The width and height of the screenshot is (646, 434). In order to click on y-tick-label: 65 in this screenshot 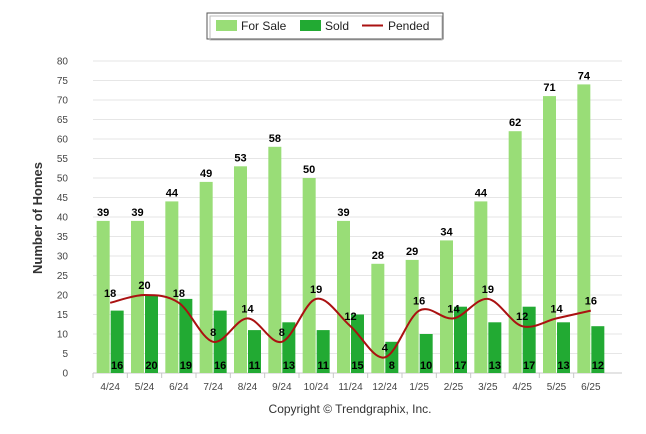, I will do `click(63, 120)`.